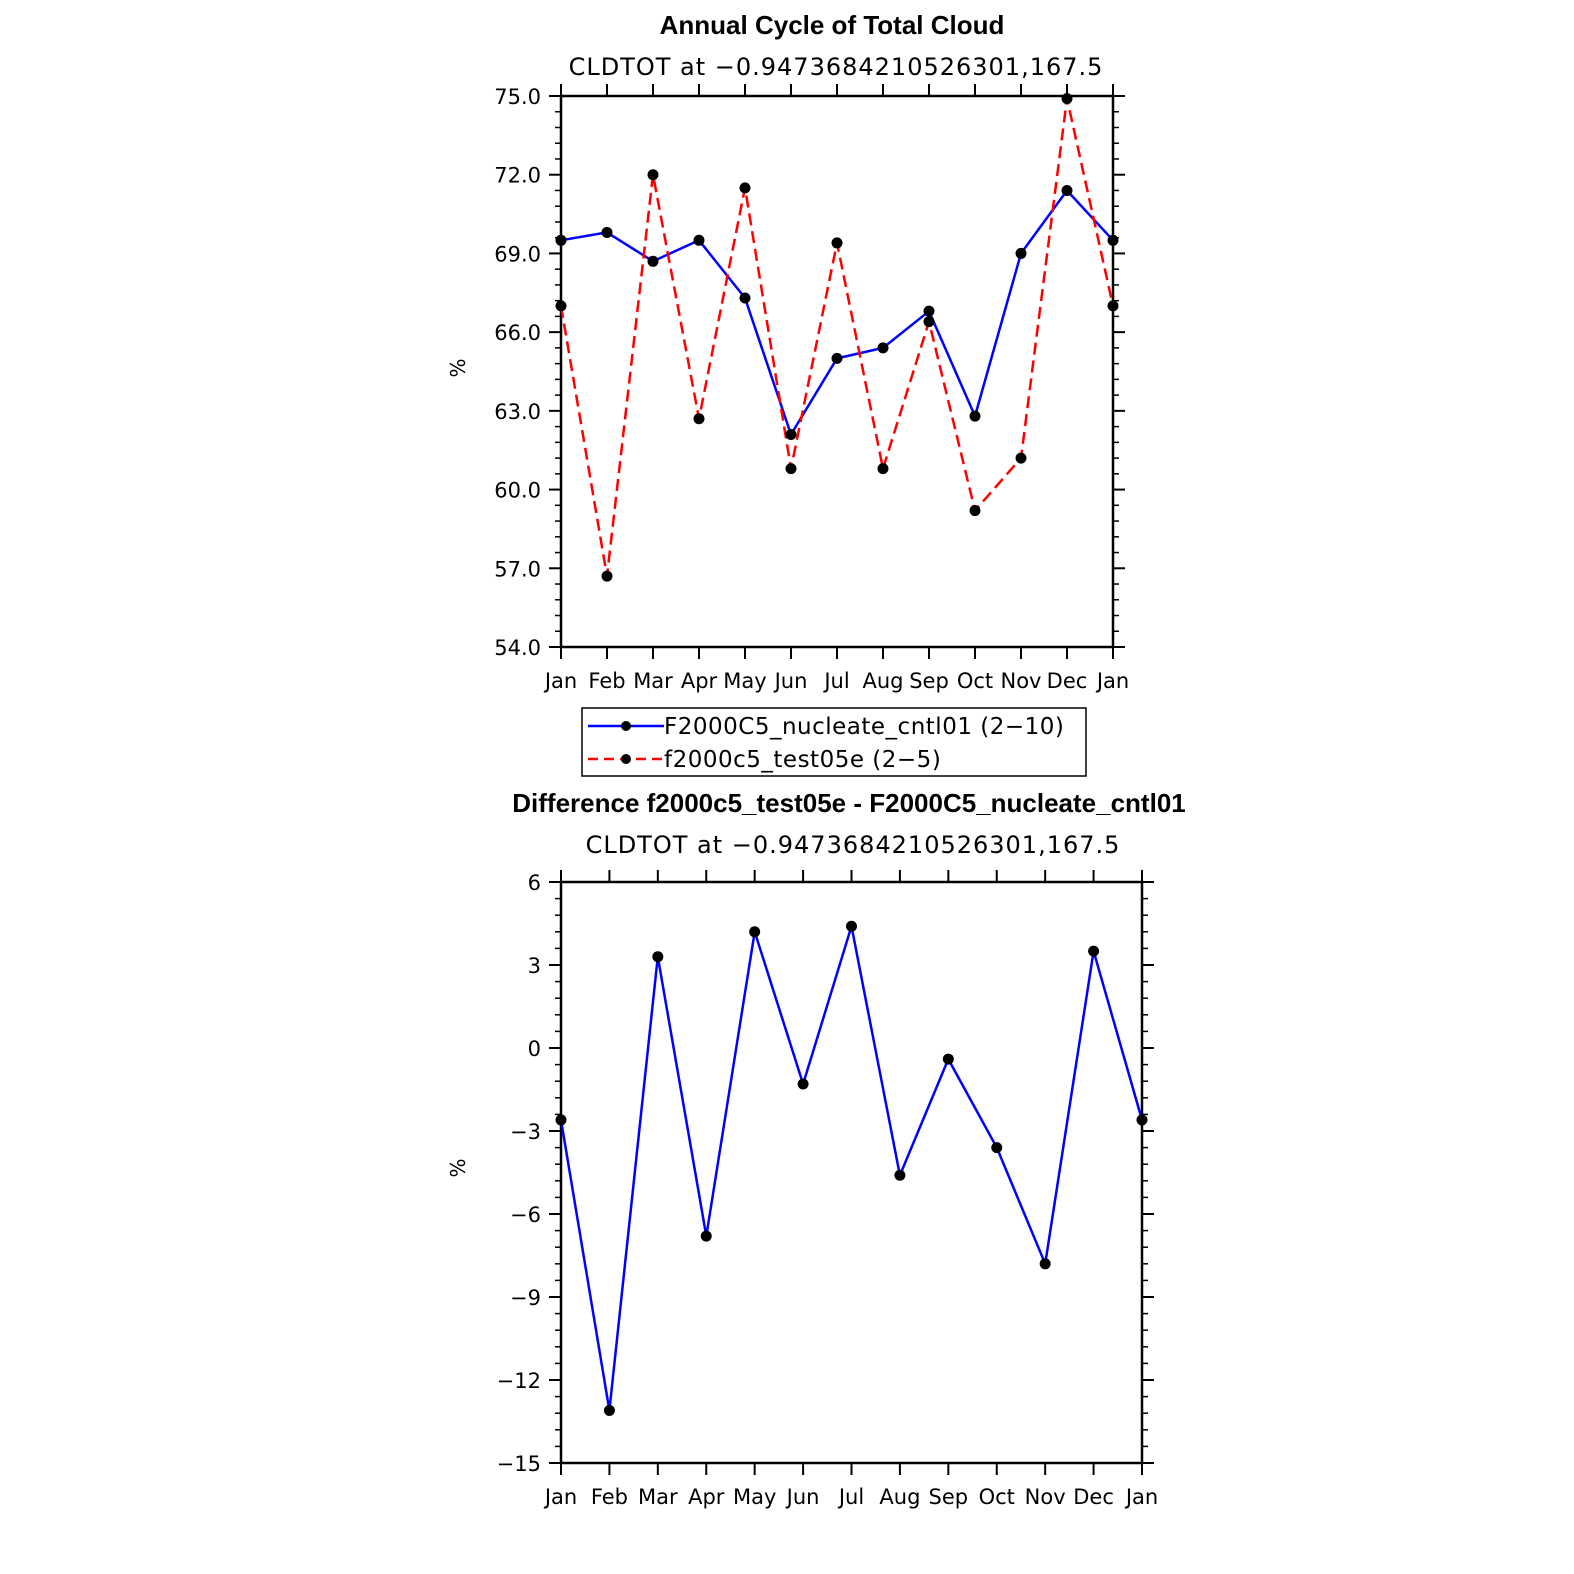 This screenshot has height=1574, width=1574. I want to click on y-tick-label: 54.0, so click(517, 648).